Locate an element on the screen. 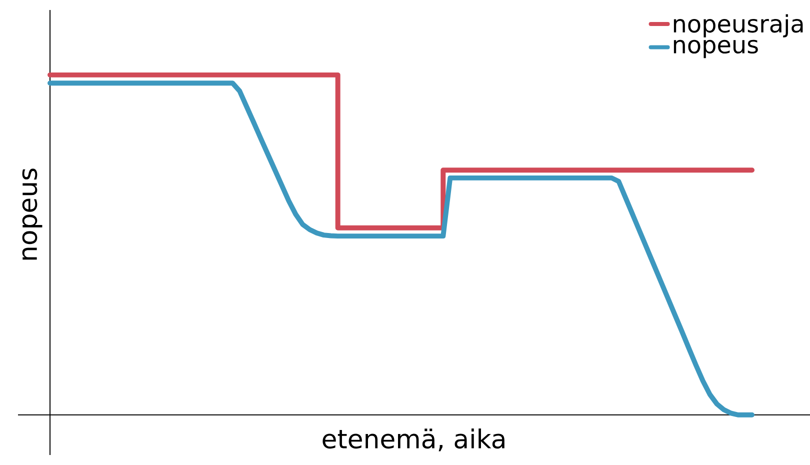 The height and width of the screenshot is (465, 810). y-axis-title: nopeus is located at coordinates (32, 214).